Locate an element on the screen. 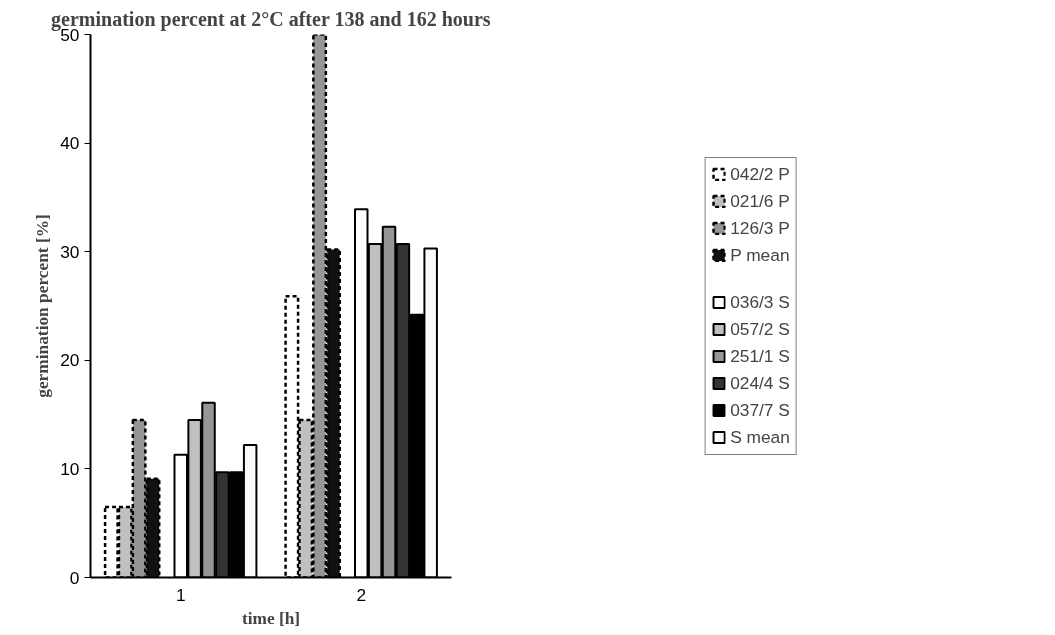  y-axis-title: germination percent [%] is located at coordinates (43, 306).